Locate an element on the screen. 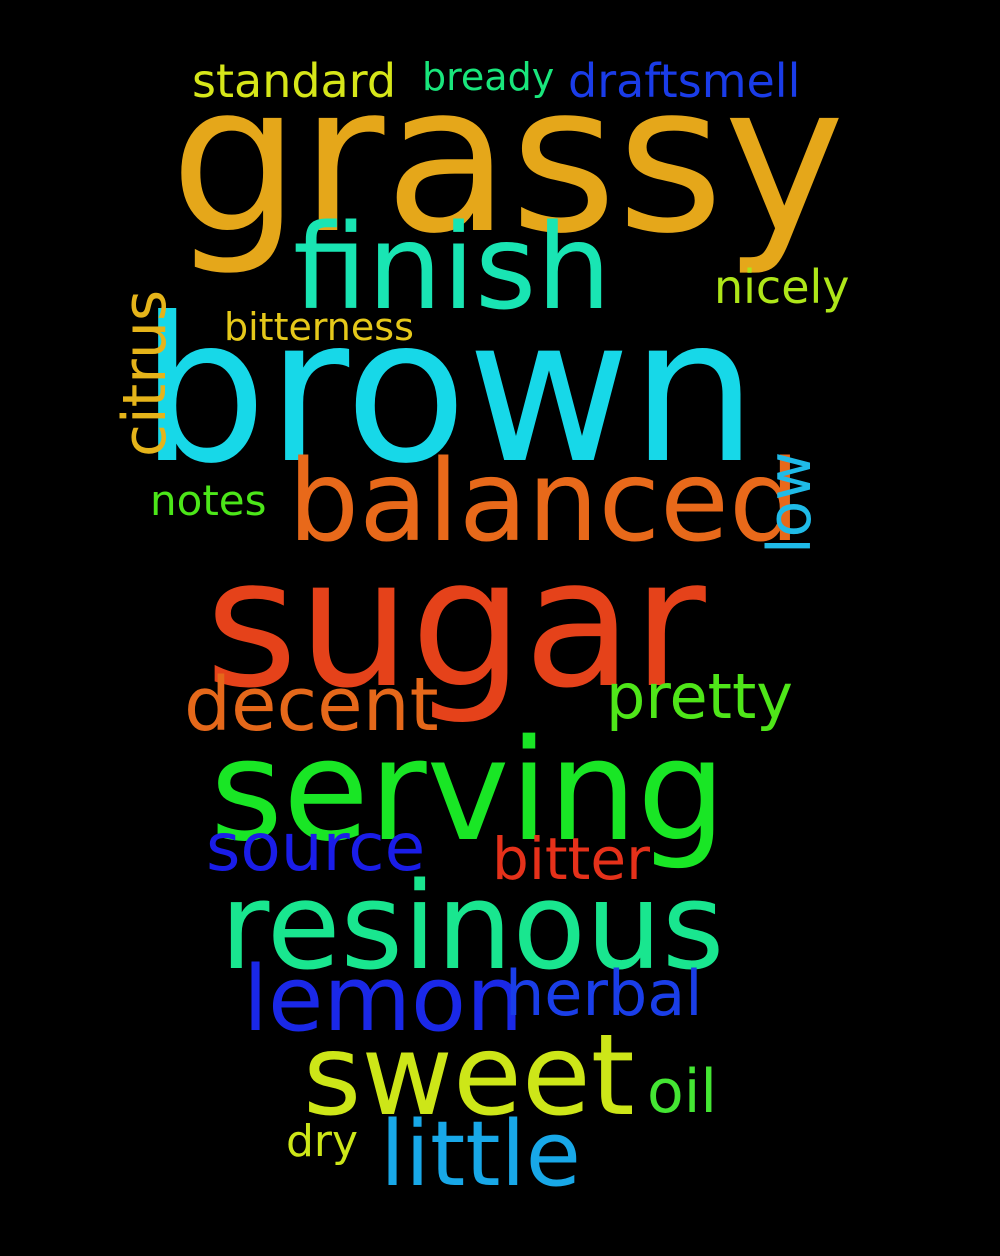 Image resolution: width=1000 pixels, height=1256 pixels. word-dry: dry is located at coordinates (322, 1141).